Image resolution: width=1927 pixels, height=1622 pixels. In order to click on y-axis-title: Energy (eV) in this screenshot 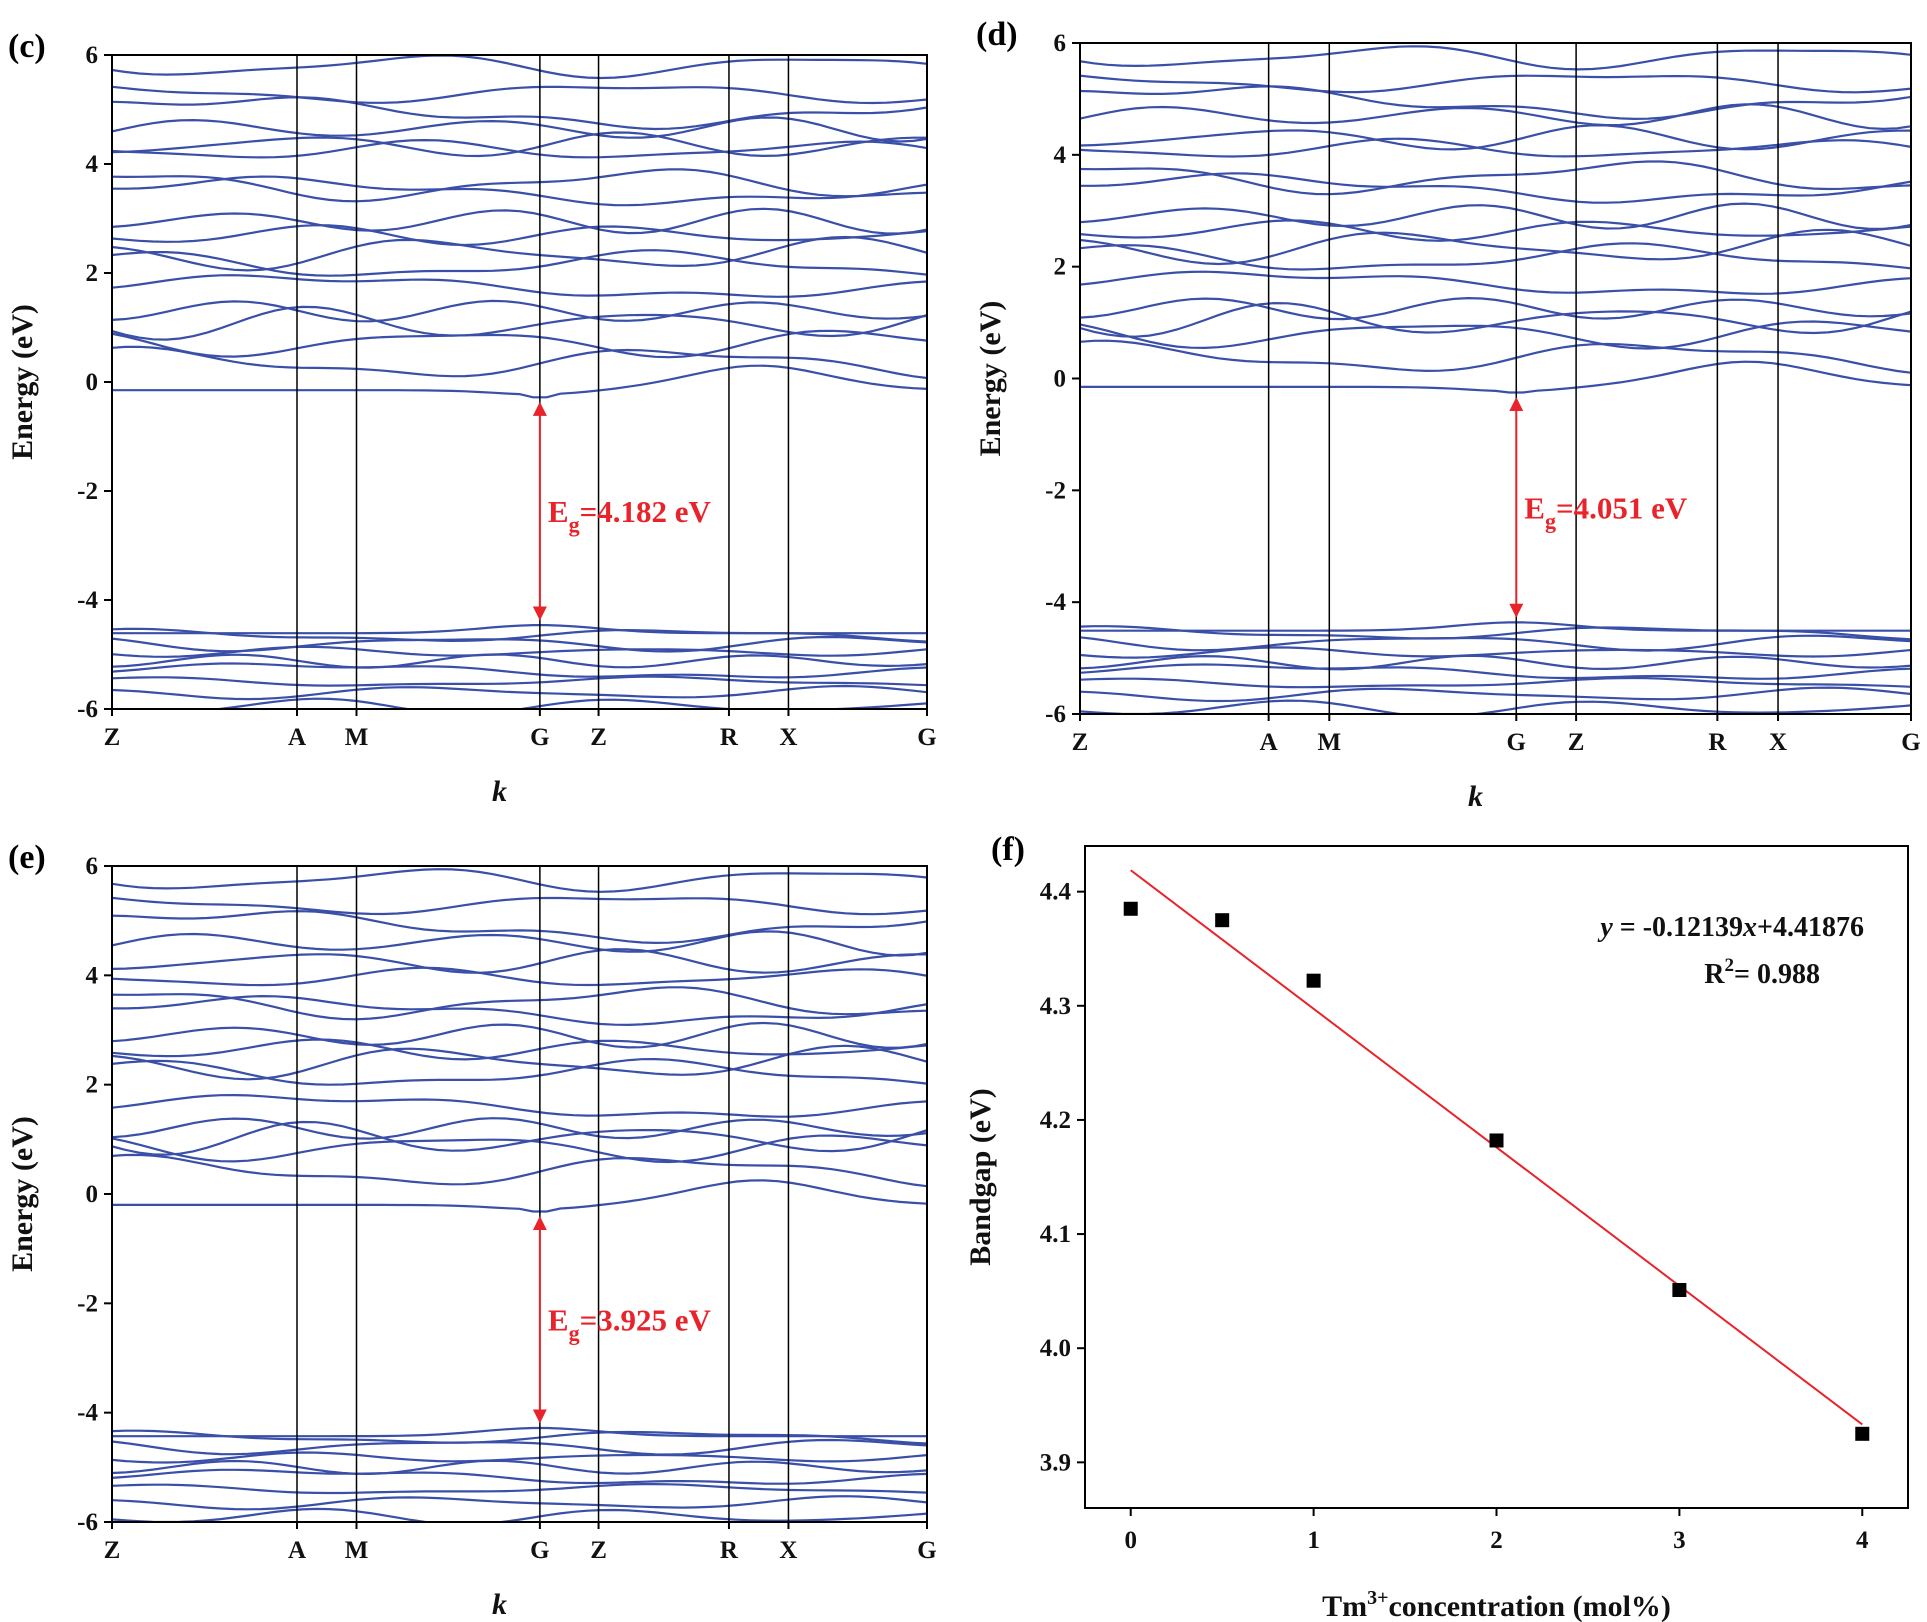, I will do `click(22, 382)`.